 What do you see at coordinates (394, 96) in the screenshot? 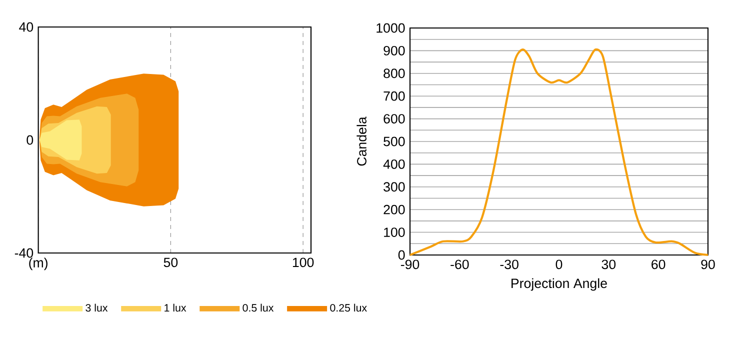
I see `y-tick-label: 700` at bounding box center [394, 96].